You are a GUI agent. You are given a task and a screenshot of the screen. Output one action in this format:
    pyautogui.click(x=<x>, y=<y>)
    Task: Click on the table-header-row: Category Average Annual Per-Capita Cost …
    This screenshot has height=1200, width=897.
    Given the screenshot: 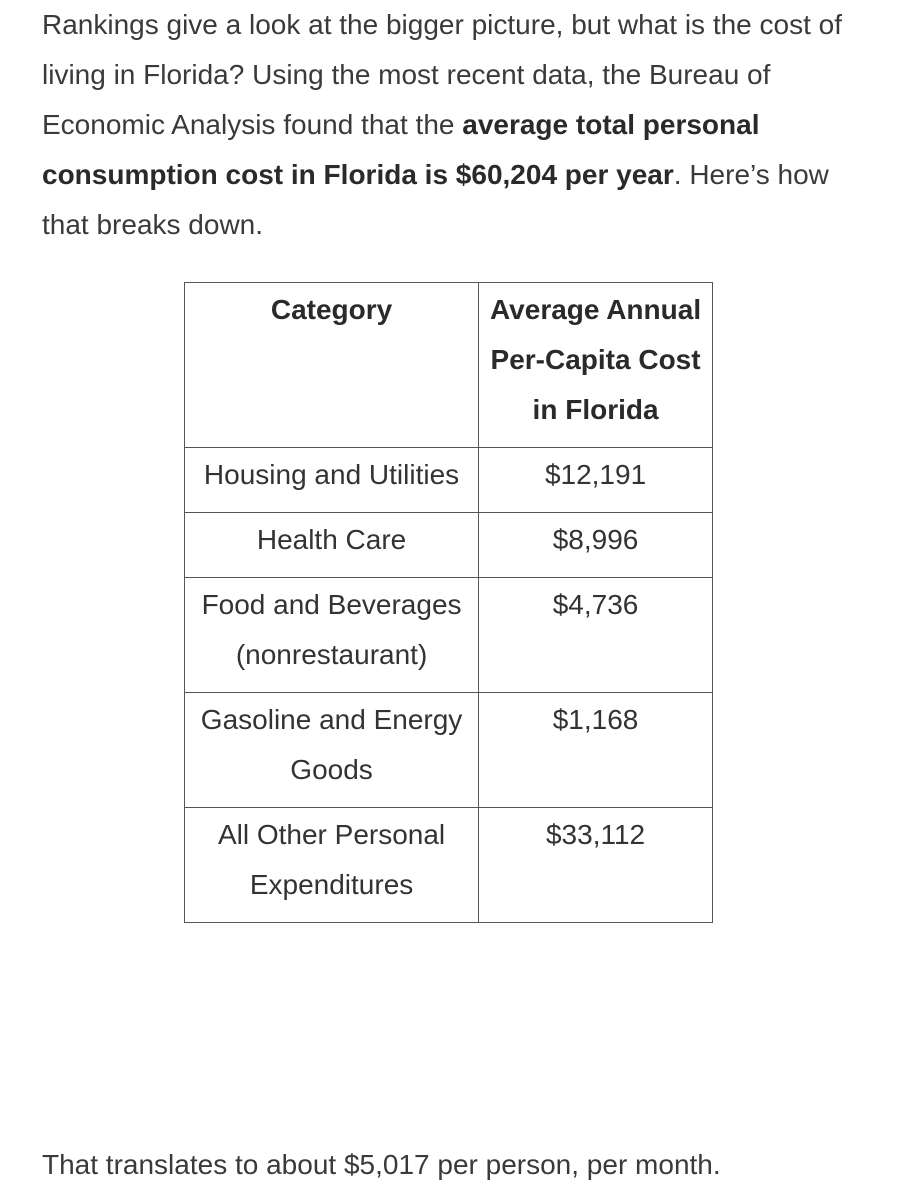 What is the action you would take?
    pyautogui.click(x=448, y=365)
    